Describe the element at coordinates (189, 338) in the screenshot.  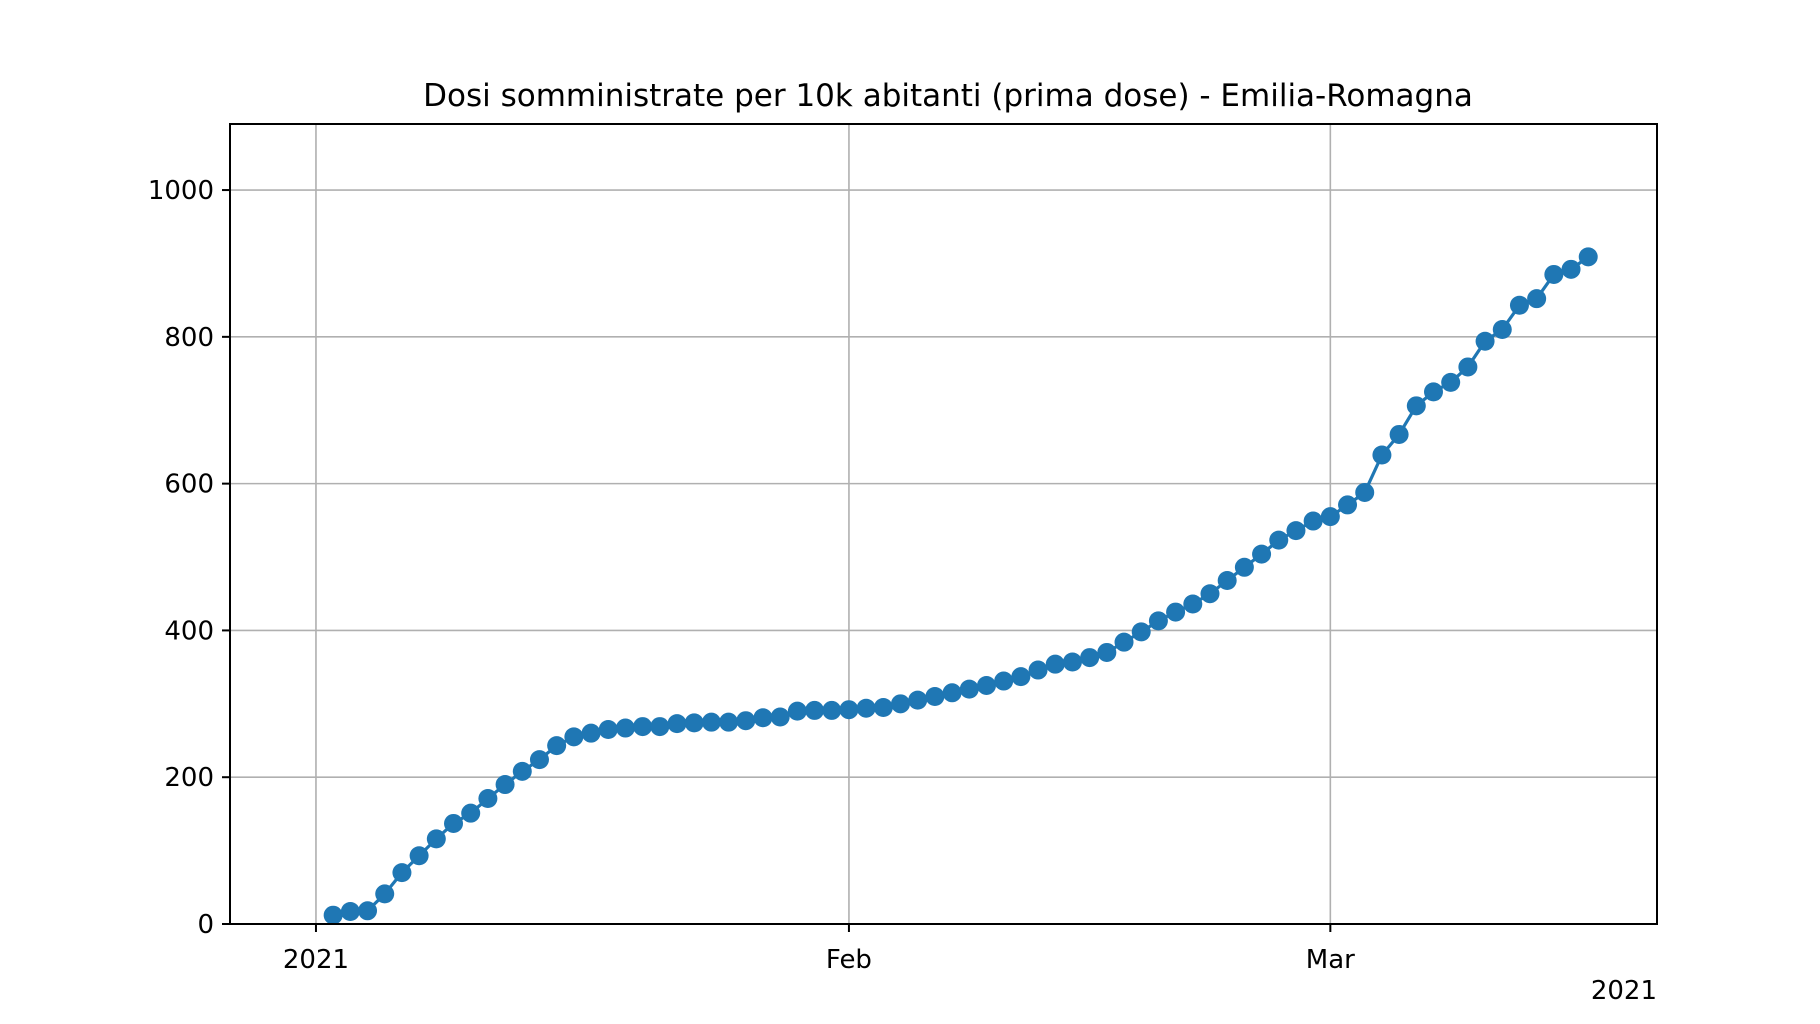
I see `y-tick-label: 800` at that location.